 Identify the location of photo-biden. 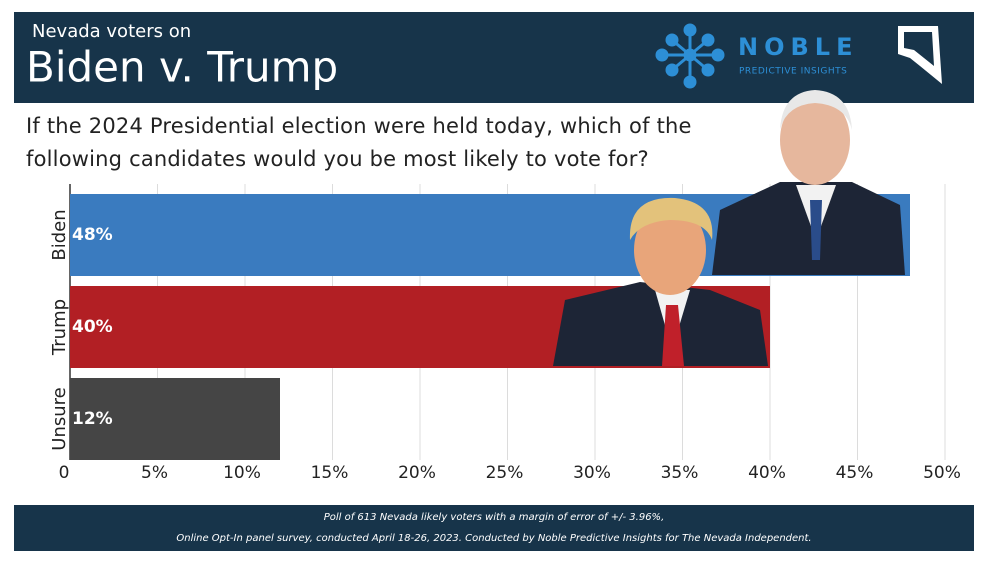
(808, 182).